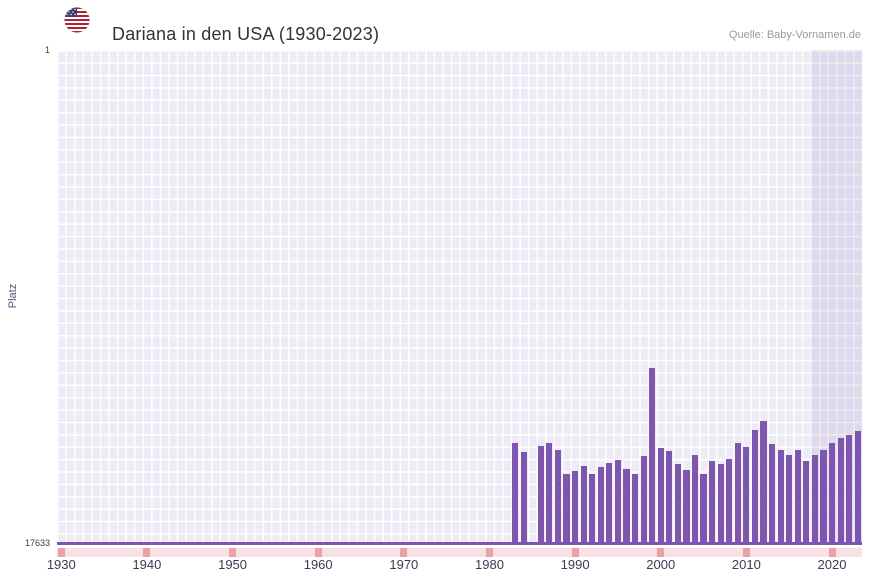  What do you see at coordinates (13, 296) in the screenshot?
I see `y-axis-label: Platz` at bounding box center [13, 296].